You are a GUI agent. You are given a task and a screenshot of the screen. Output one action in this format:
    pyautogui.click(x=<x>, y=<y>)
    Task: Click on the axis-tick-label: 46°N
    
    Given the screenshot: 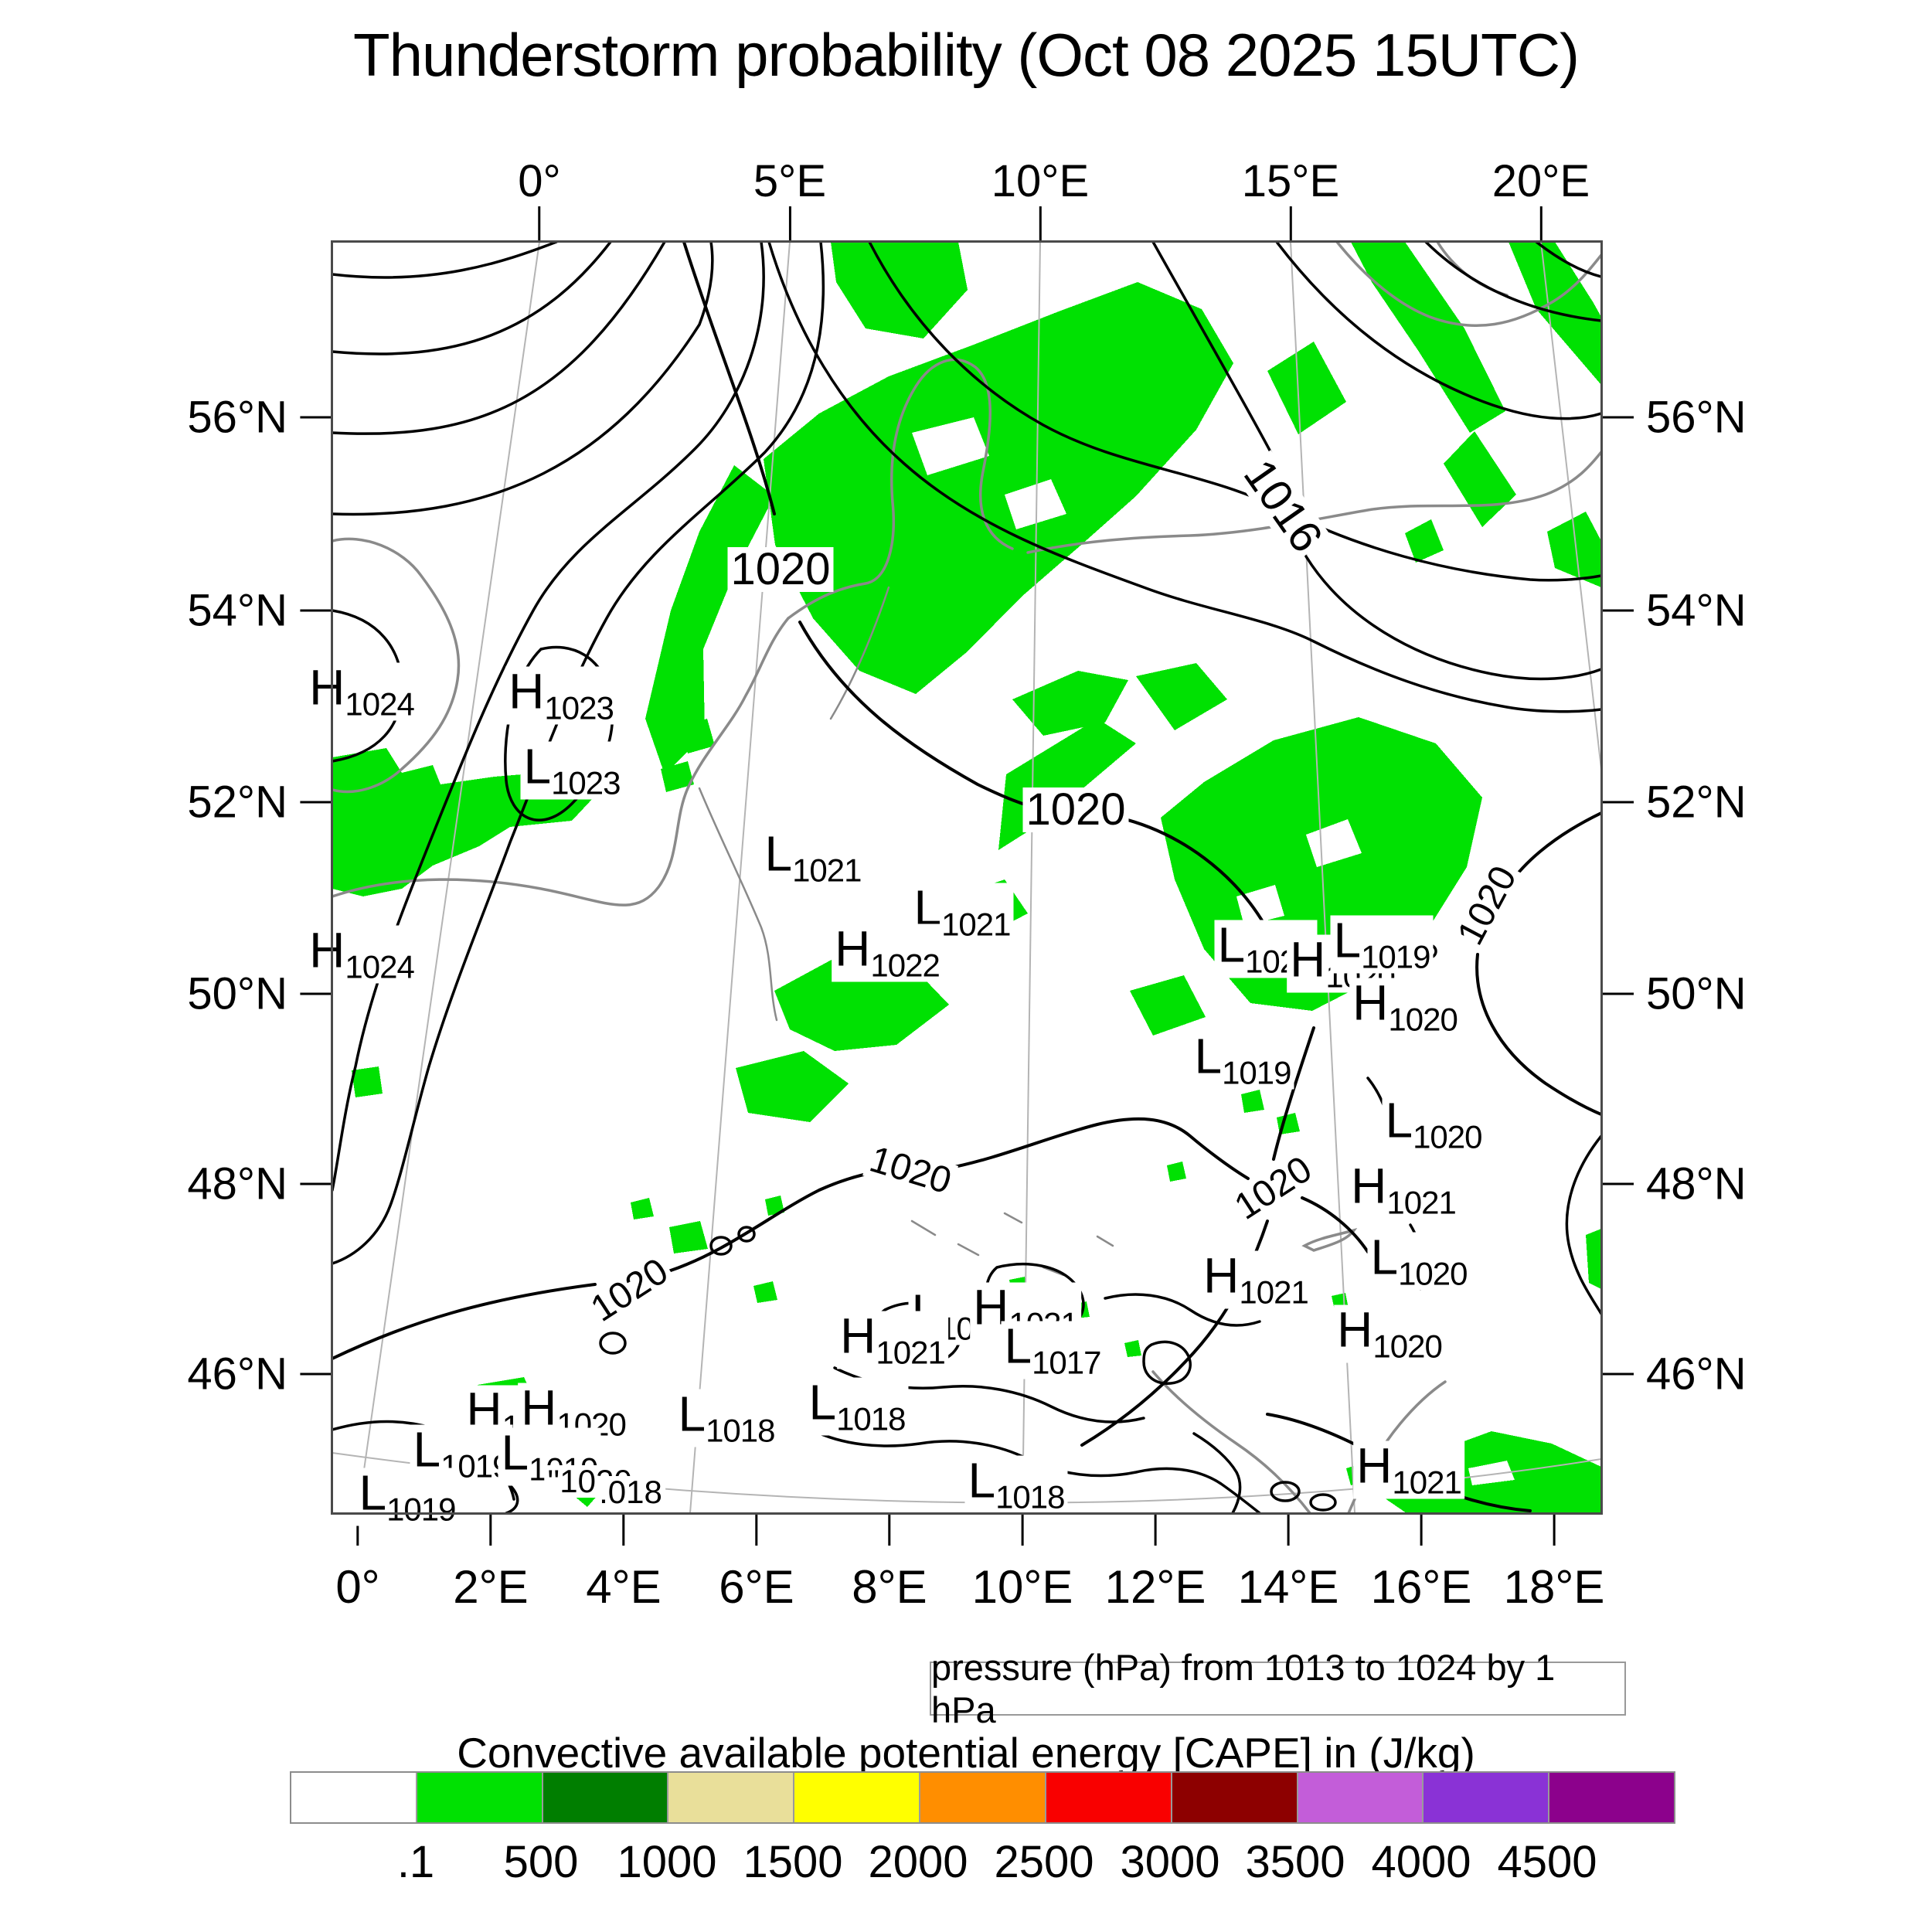 What is the action you would take?
    pyautogui.click(x=1697, y=1375)
    